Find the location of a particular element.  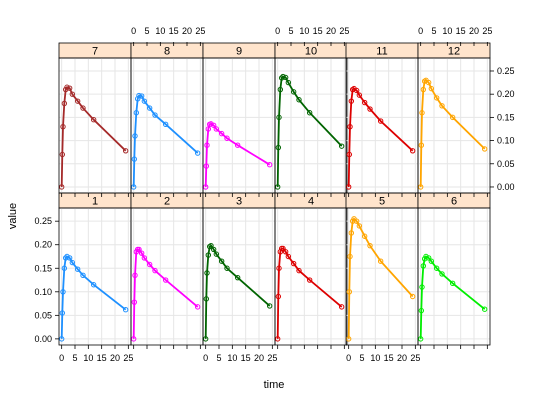

y-tick-label: 0.05 is located at coordinates (43, 315).